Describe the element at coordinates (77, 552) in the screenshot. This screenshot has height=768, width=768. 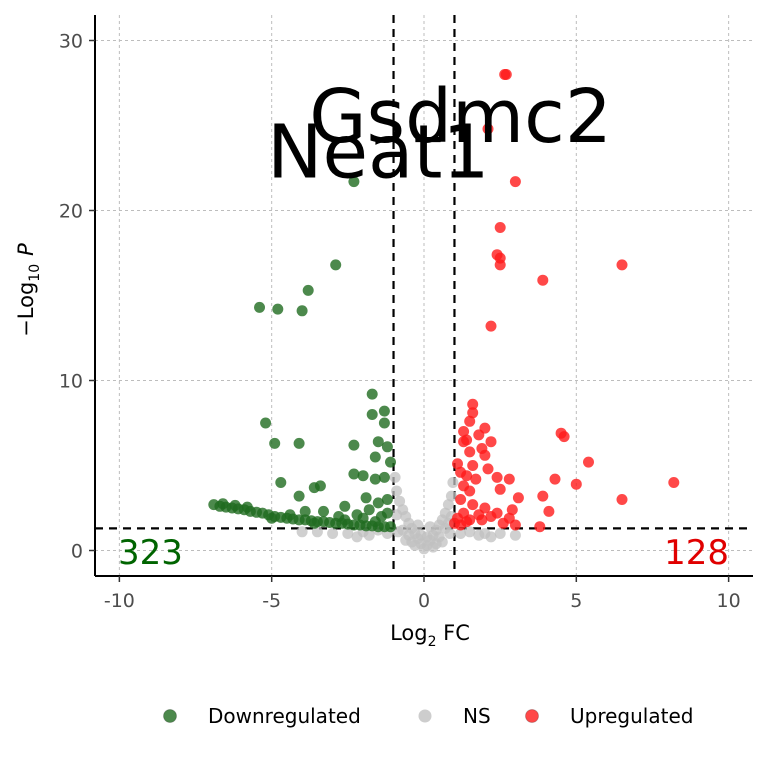
I see `y-tick-label-0: 0` at that location.